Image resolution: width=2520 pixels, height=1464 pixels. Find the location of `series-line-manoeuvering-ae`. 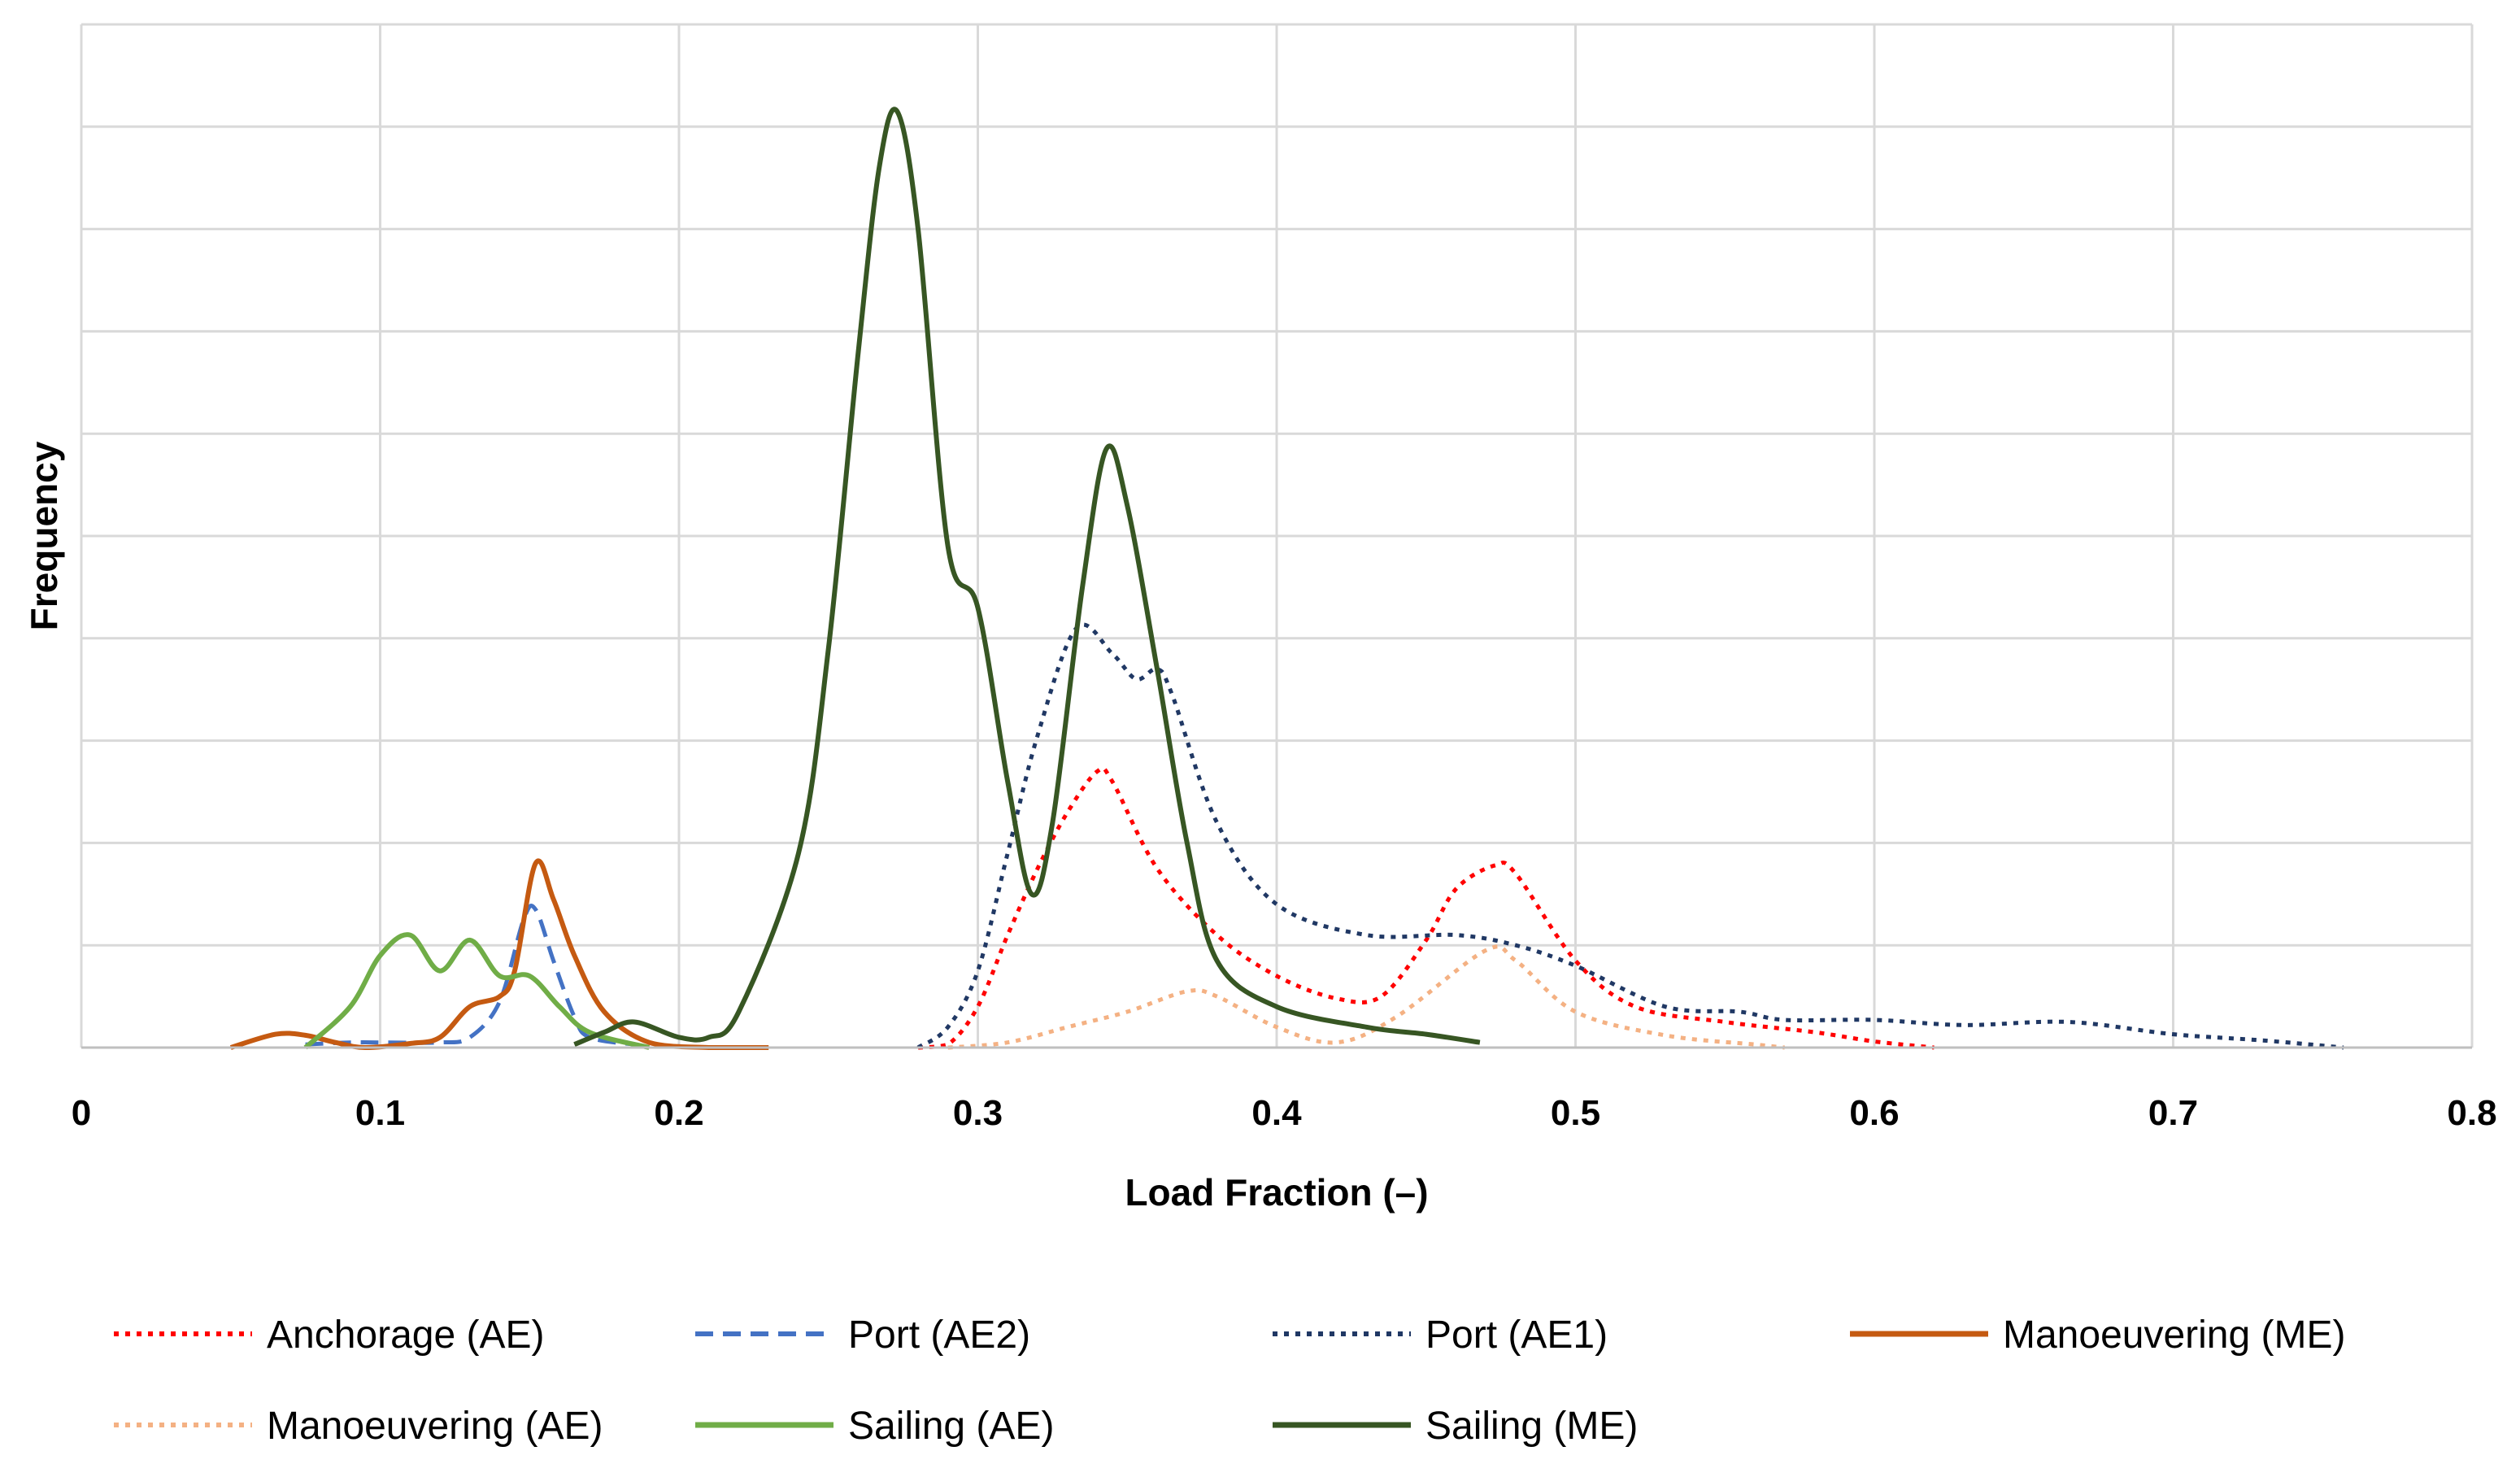

series-line-manoeuvering-ae is located at coordinates (1366, 997).